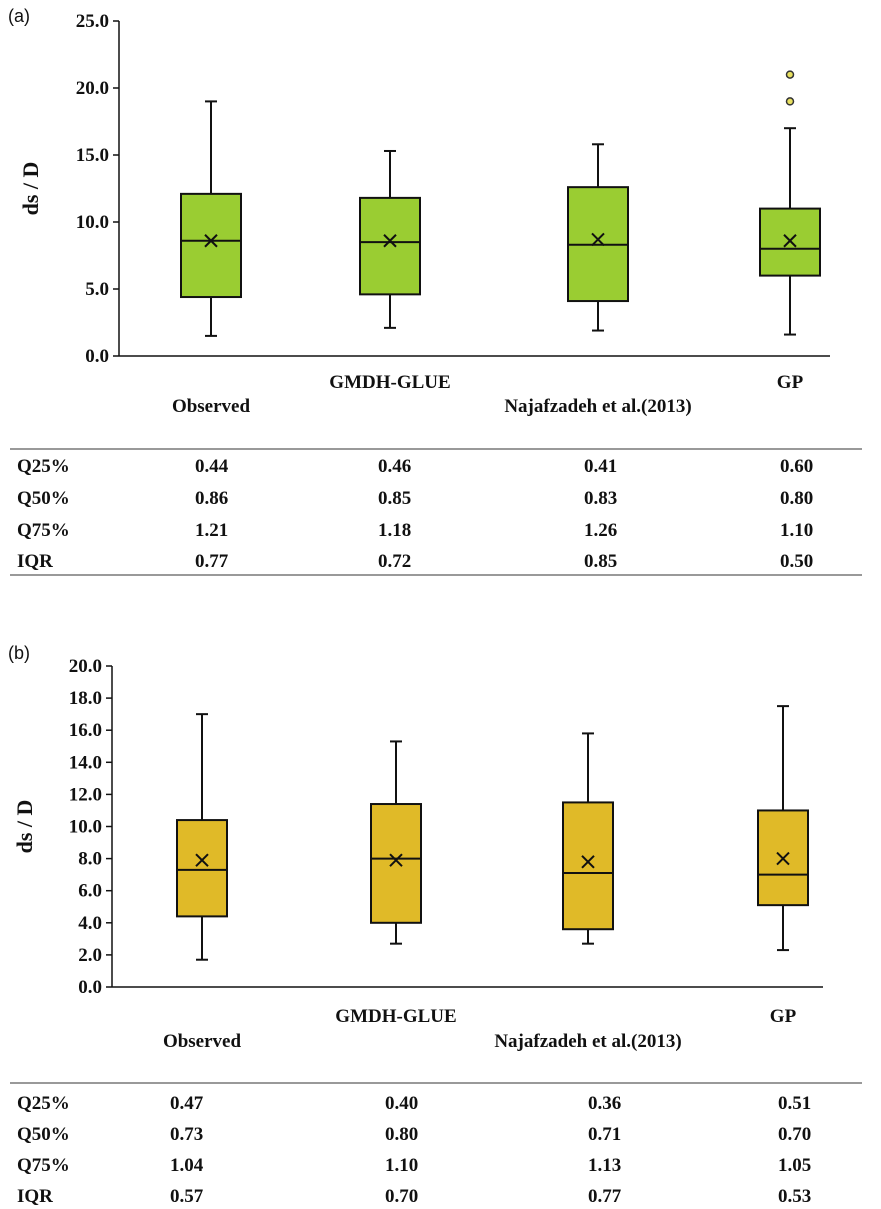 The width and height of the screenshot is (881, 1209). I want to click on table-cell: 0.86, so click(211, 498).